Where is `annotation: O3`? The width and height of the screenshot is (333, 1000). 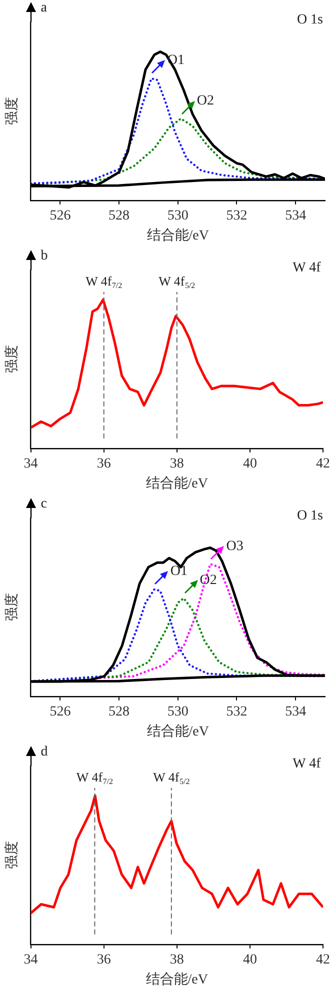
annotation: O3 is located at coordinates (235, 546).